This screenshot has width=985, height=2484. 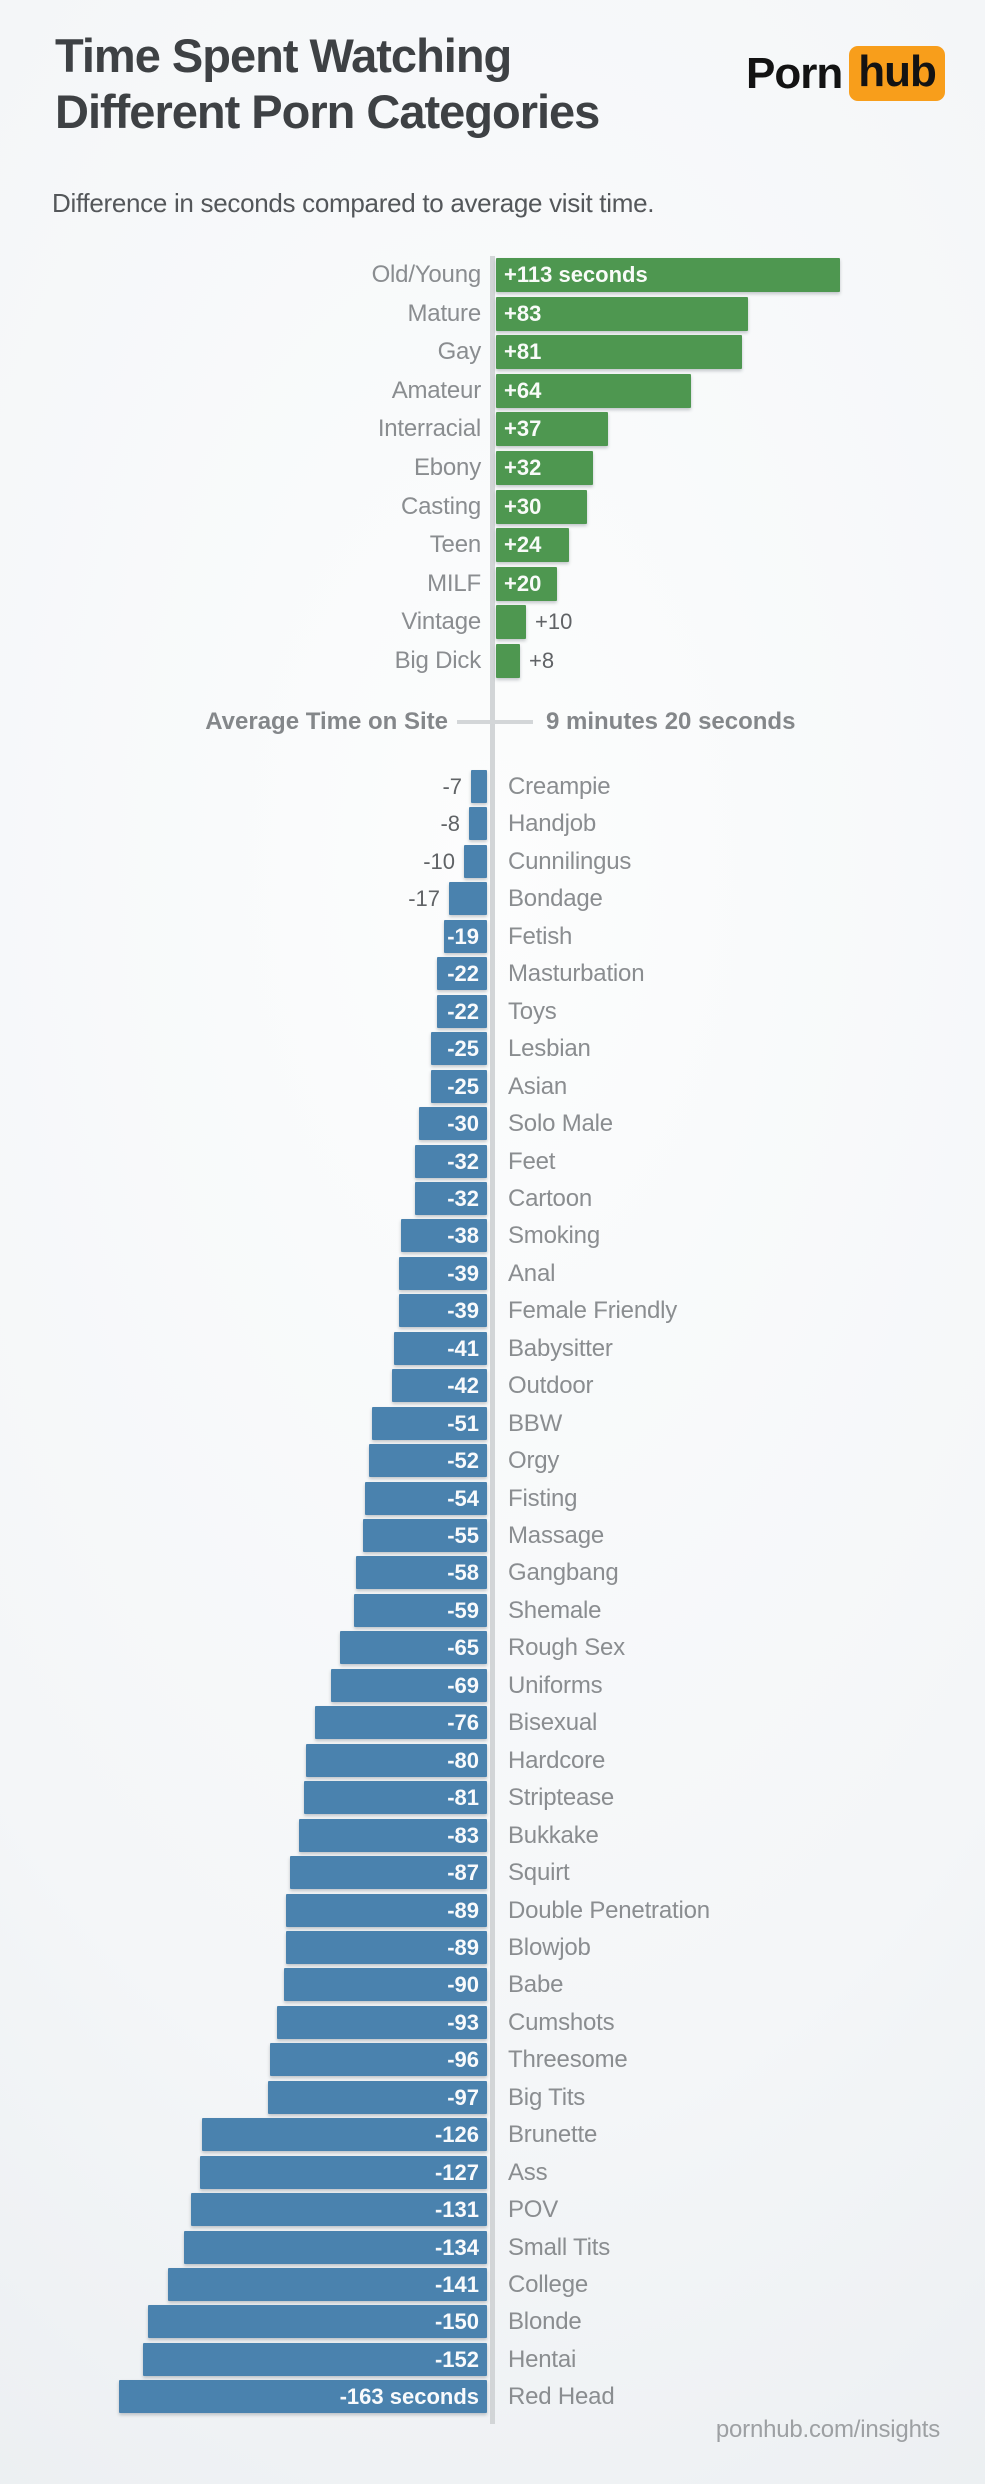 What do you see at coordinates (421, 1572) in the screenshot?
I see `negative-bar: -58` at bounding box center [421, 1572].